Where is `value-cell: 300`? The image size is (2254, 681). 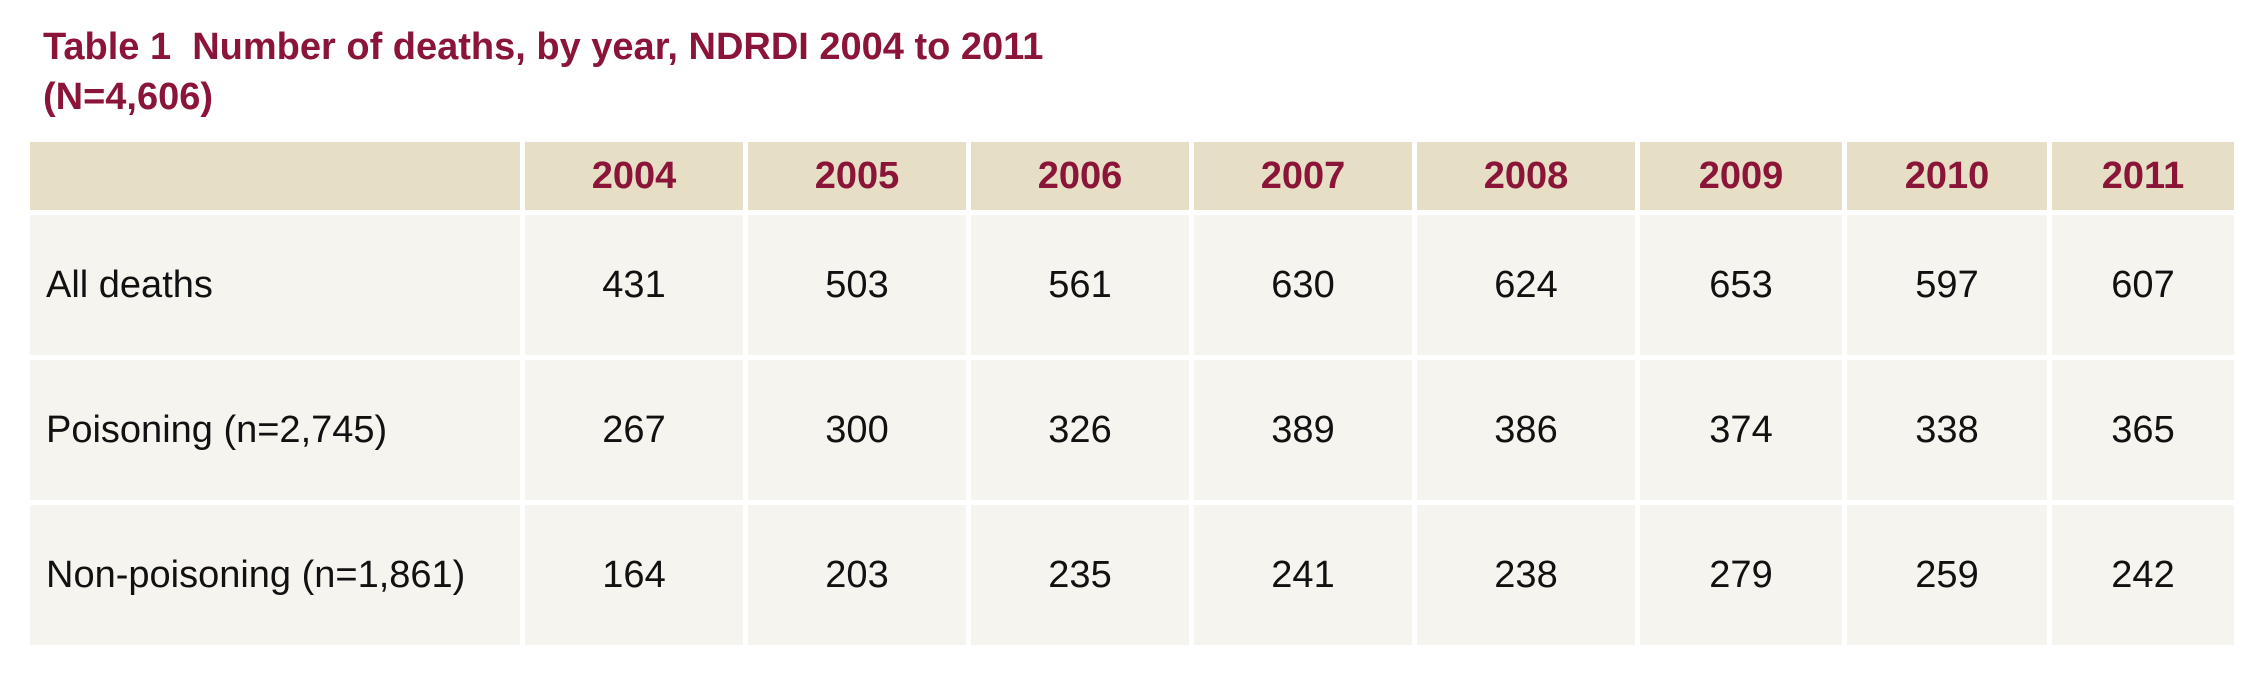
value-cell: 300 is located at coordinates (857, 430).